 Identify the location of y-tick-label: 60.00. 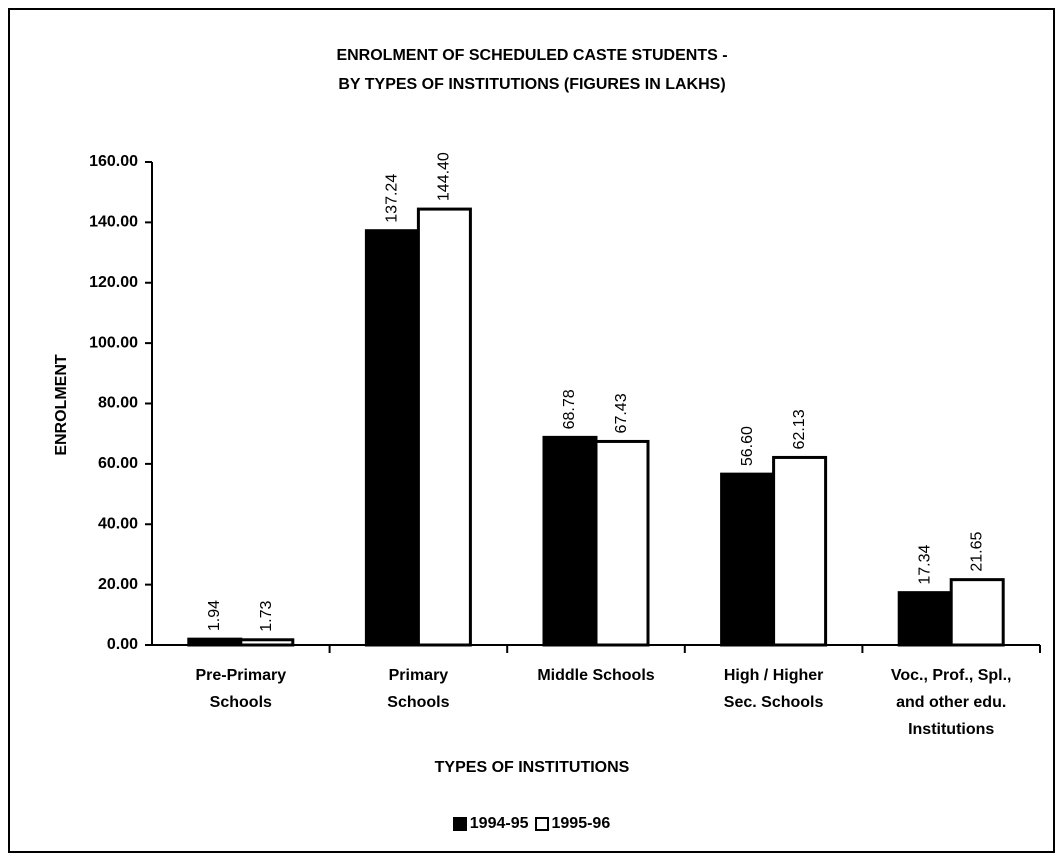
(118, 463).